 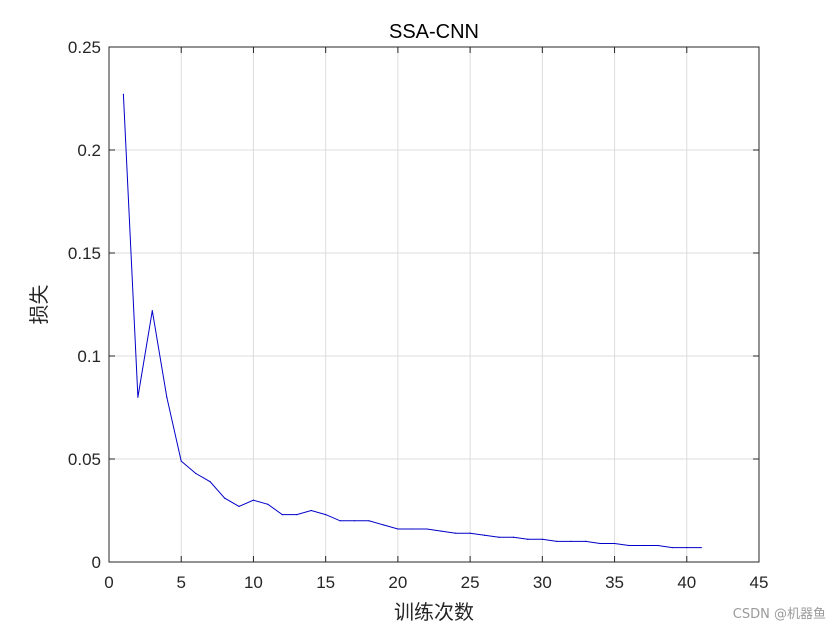 What do you see at coordinates (89, 356) in the screenshot?
I see `y-tick-label: 0.1` at bounding box center [89, 356].